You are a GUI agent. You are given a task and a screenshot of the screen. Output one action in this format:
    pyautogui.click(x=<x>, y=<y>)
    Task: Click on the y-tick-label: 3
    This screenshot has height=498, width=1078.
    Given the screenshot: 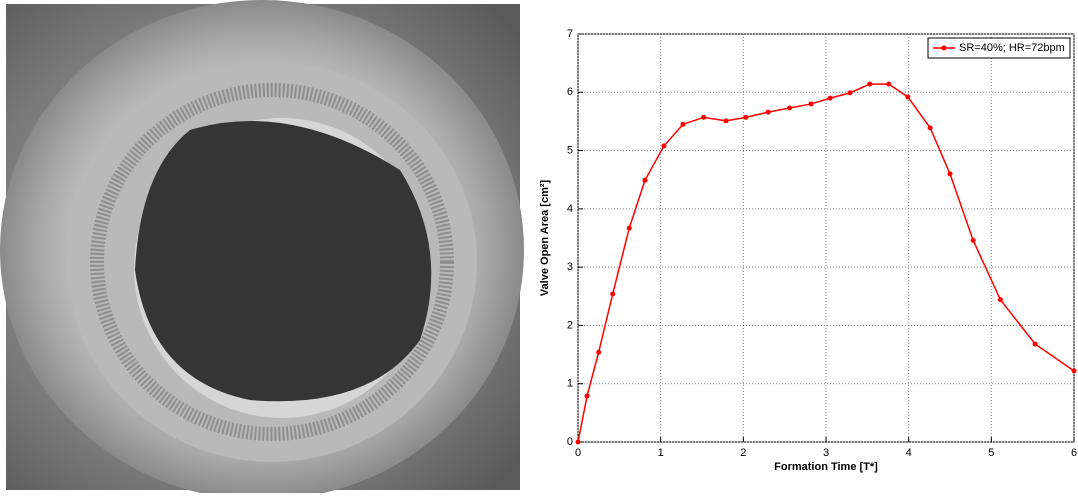 What is the action you would take?
    pyautogui.click(x=570, y=267)
    